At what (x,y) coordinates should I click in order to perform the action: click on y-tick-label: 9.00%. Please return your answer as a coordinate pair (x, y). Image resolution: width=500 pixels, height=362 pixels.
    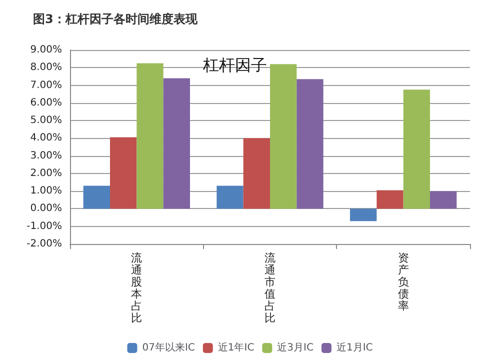
    Looking at the image, I should click on (46, 50).